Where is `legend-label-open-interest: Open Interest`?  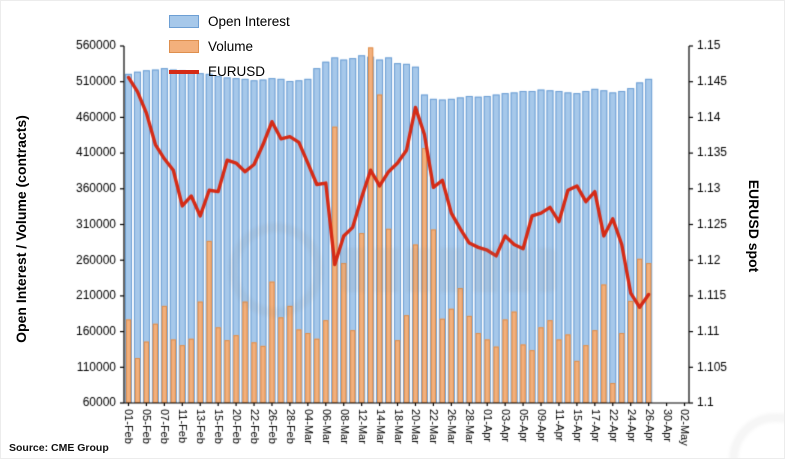 legend-label-open-interest: Open Interest is located at coordinates (249, 21).